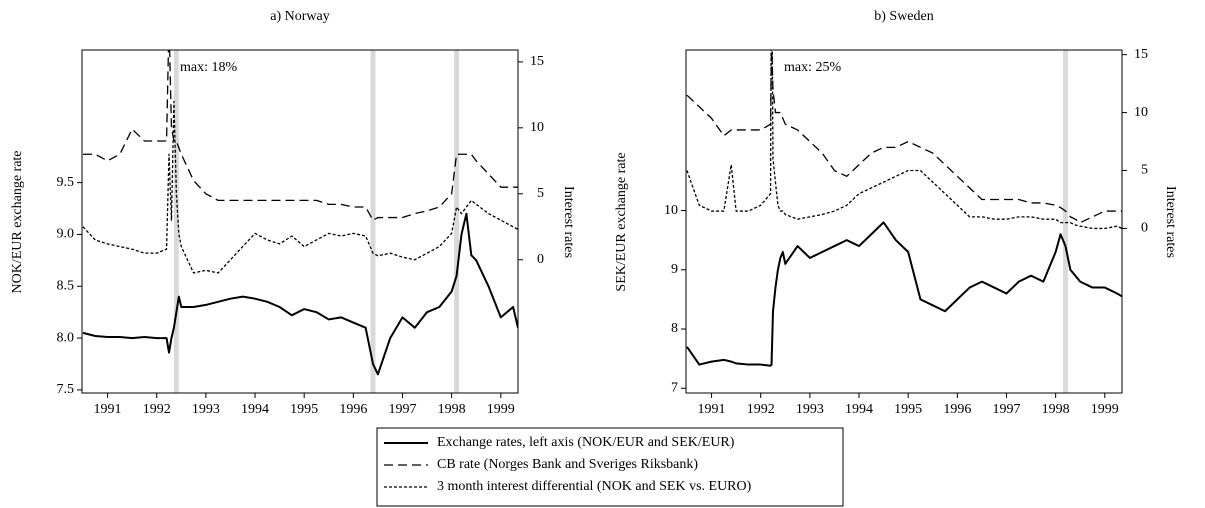 The image size is (1205, 508). Describe the element at coordinates (674, 328) in the screenshot. I see `y-tick-label: 8` at that location.